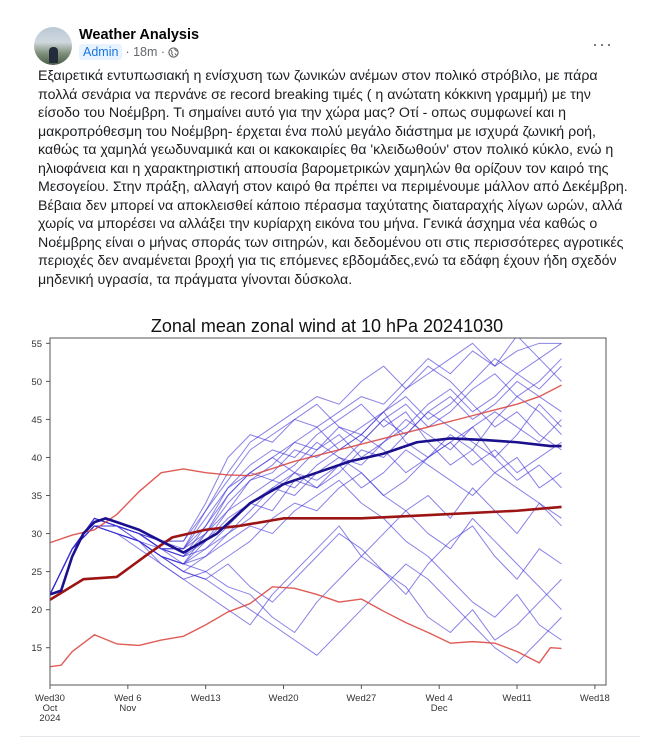  I want to click on x-tick-label: Wed20, so click(284, 698).